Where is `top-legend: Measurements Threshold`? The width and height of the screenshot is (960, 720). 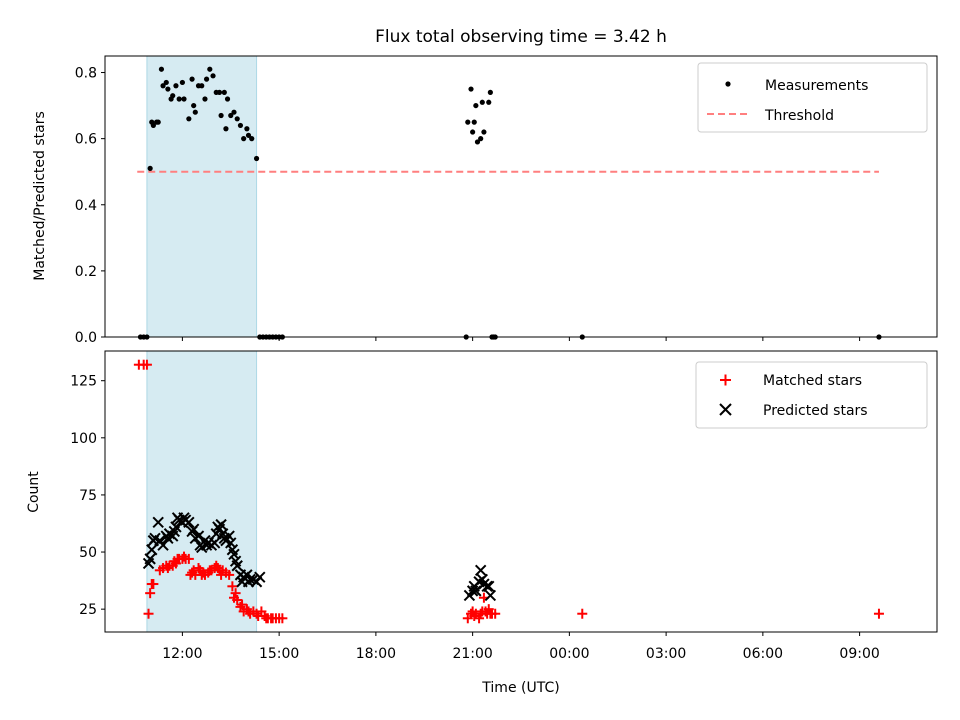
top-legend: Measurements Threshold is located at coordinates (812, 97).